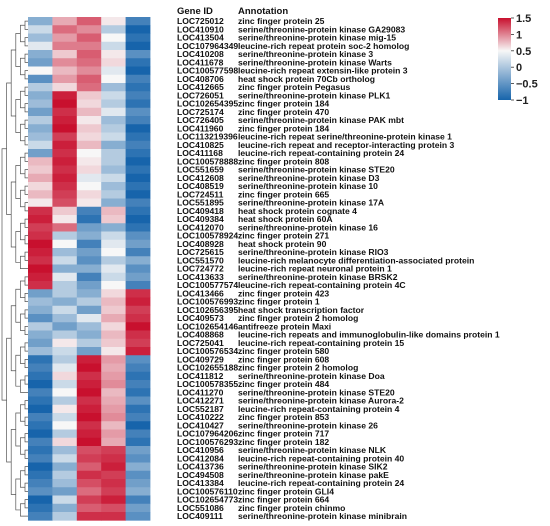 The image size is (550, 526). What do you see at coordinates (523, 52) in the screenshot?
I see `colorbar-tick-label: 0.5` at bounding box center [523, 52].